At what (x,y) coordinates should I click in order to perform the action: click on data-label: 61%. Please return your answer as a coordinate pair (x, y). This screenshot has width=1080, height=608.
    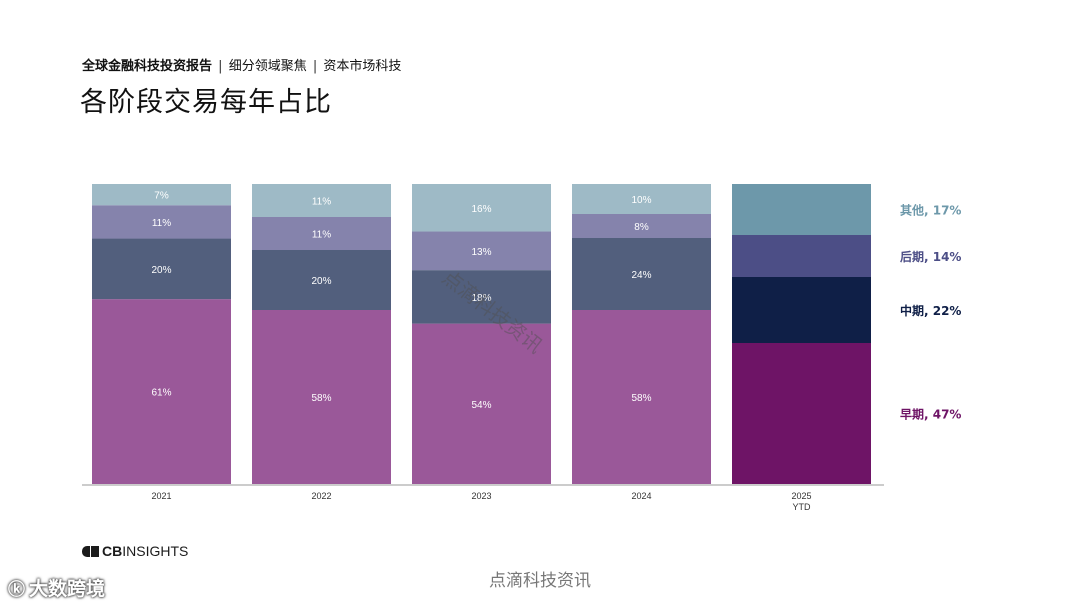
    Looking at the image, I should click on (161, 393).